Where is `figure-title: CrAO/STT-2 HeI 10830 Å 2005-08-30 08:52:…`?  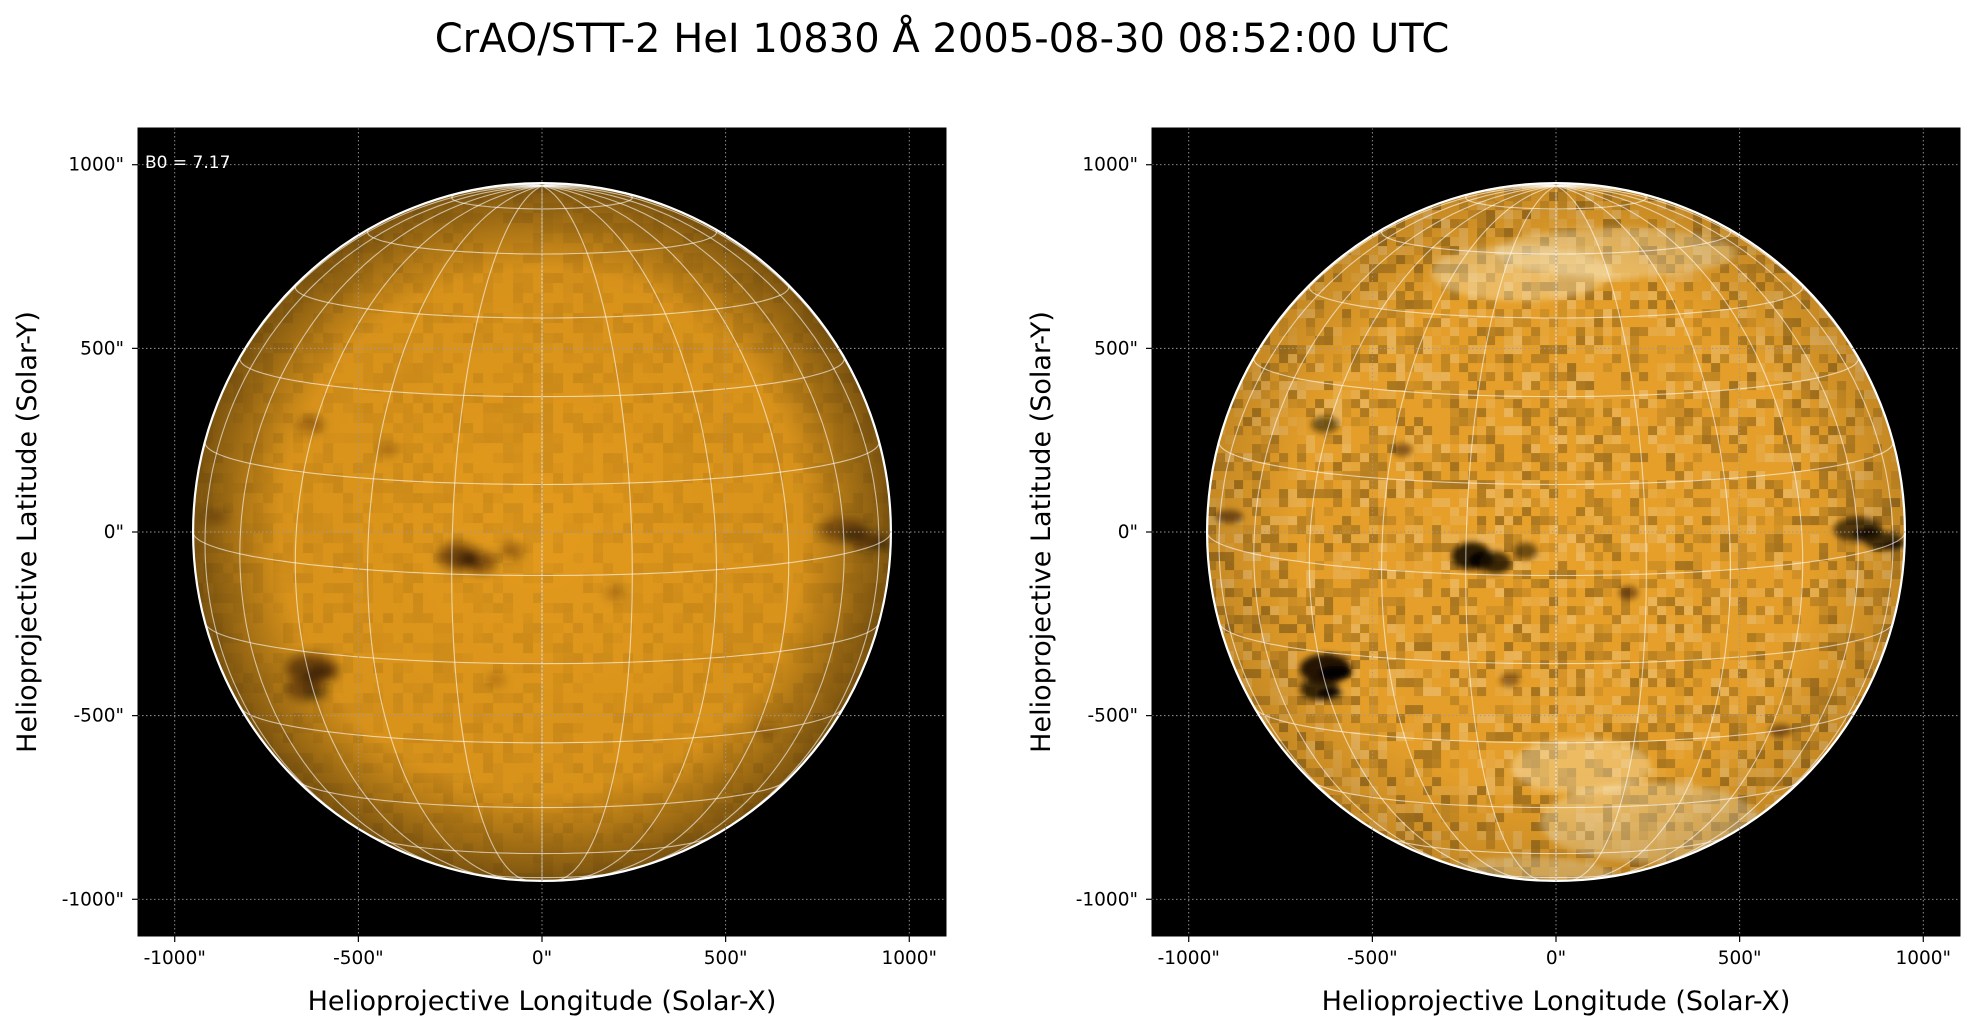
figure-title: CrAO/STT-2 HeI 10830 Å 2005-08-30 08:52:… is located at coordinates (942, 38).